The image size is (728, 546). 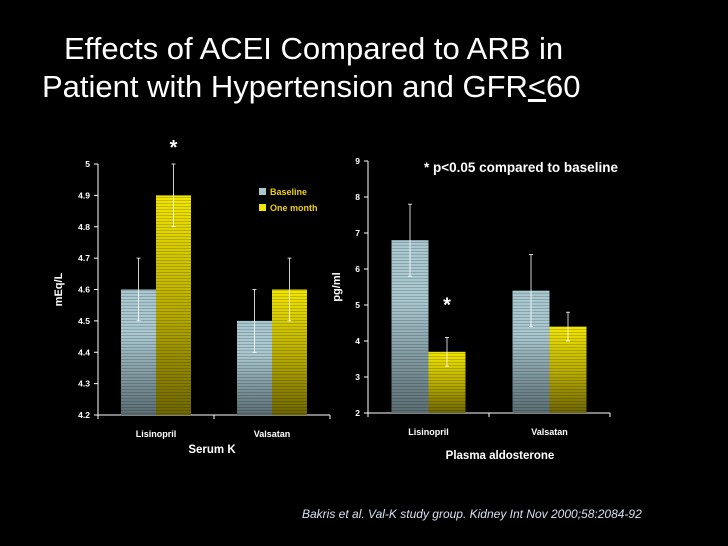 What do you see at coordinates (288, 192) in the screenshot?
I see `legend-label: Baseline` at bounding box center [288, 192].